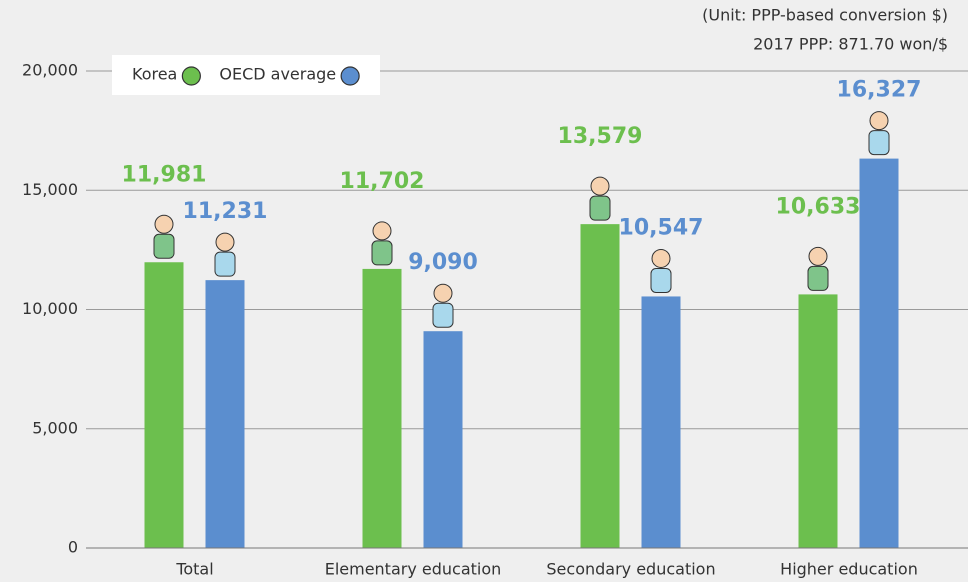  What do you see at coordinates (50, 70) in the screenshot?
I see `y-tick-label: 20,000` at bounding box center [50, 70].